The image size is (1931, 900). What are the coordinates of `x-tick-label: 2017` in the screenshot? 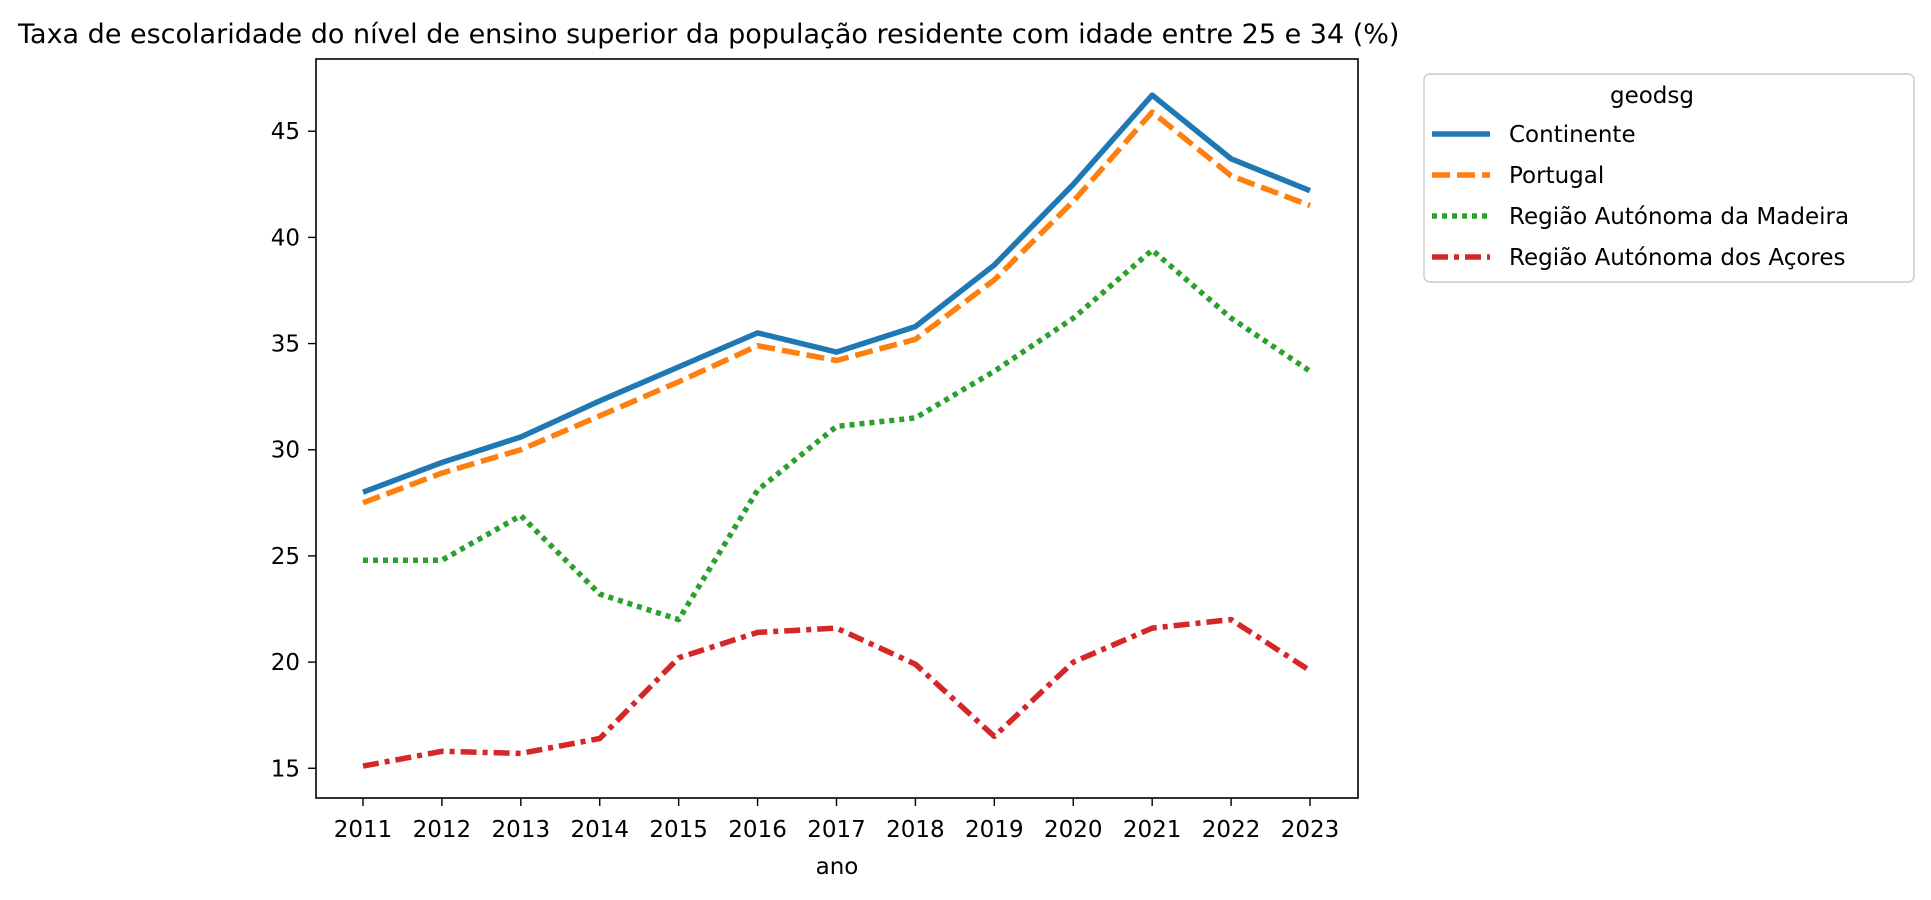 It's located at (836, 830).